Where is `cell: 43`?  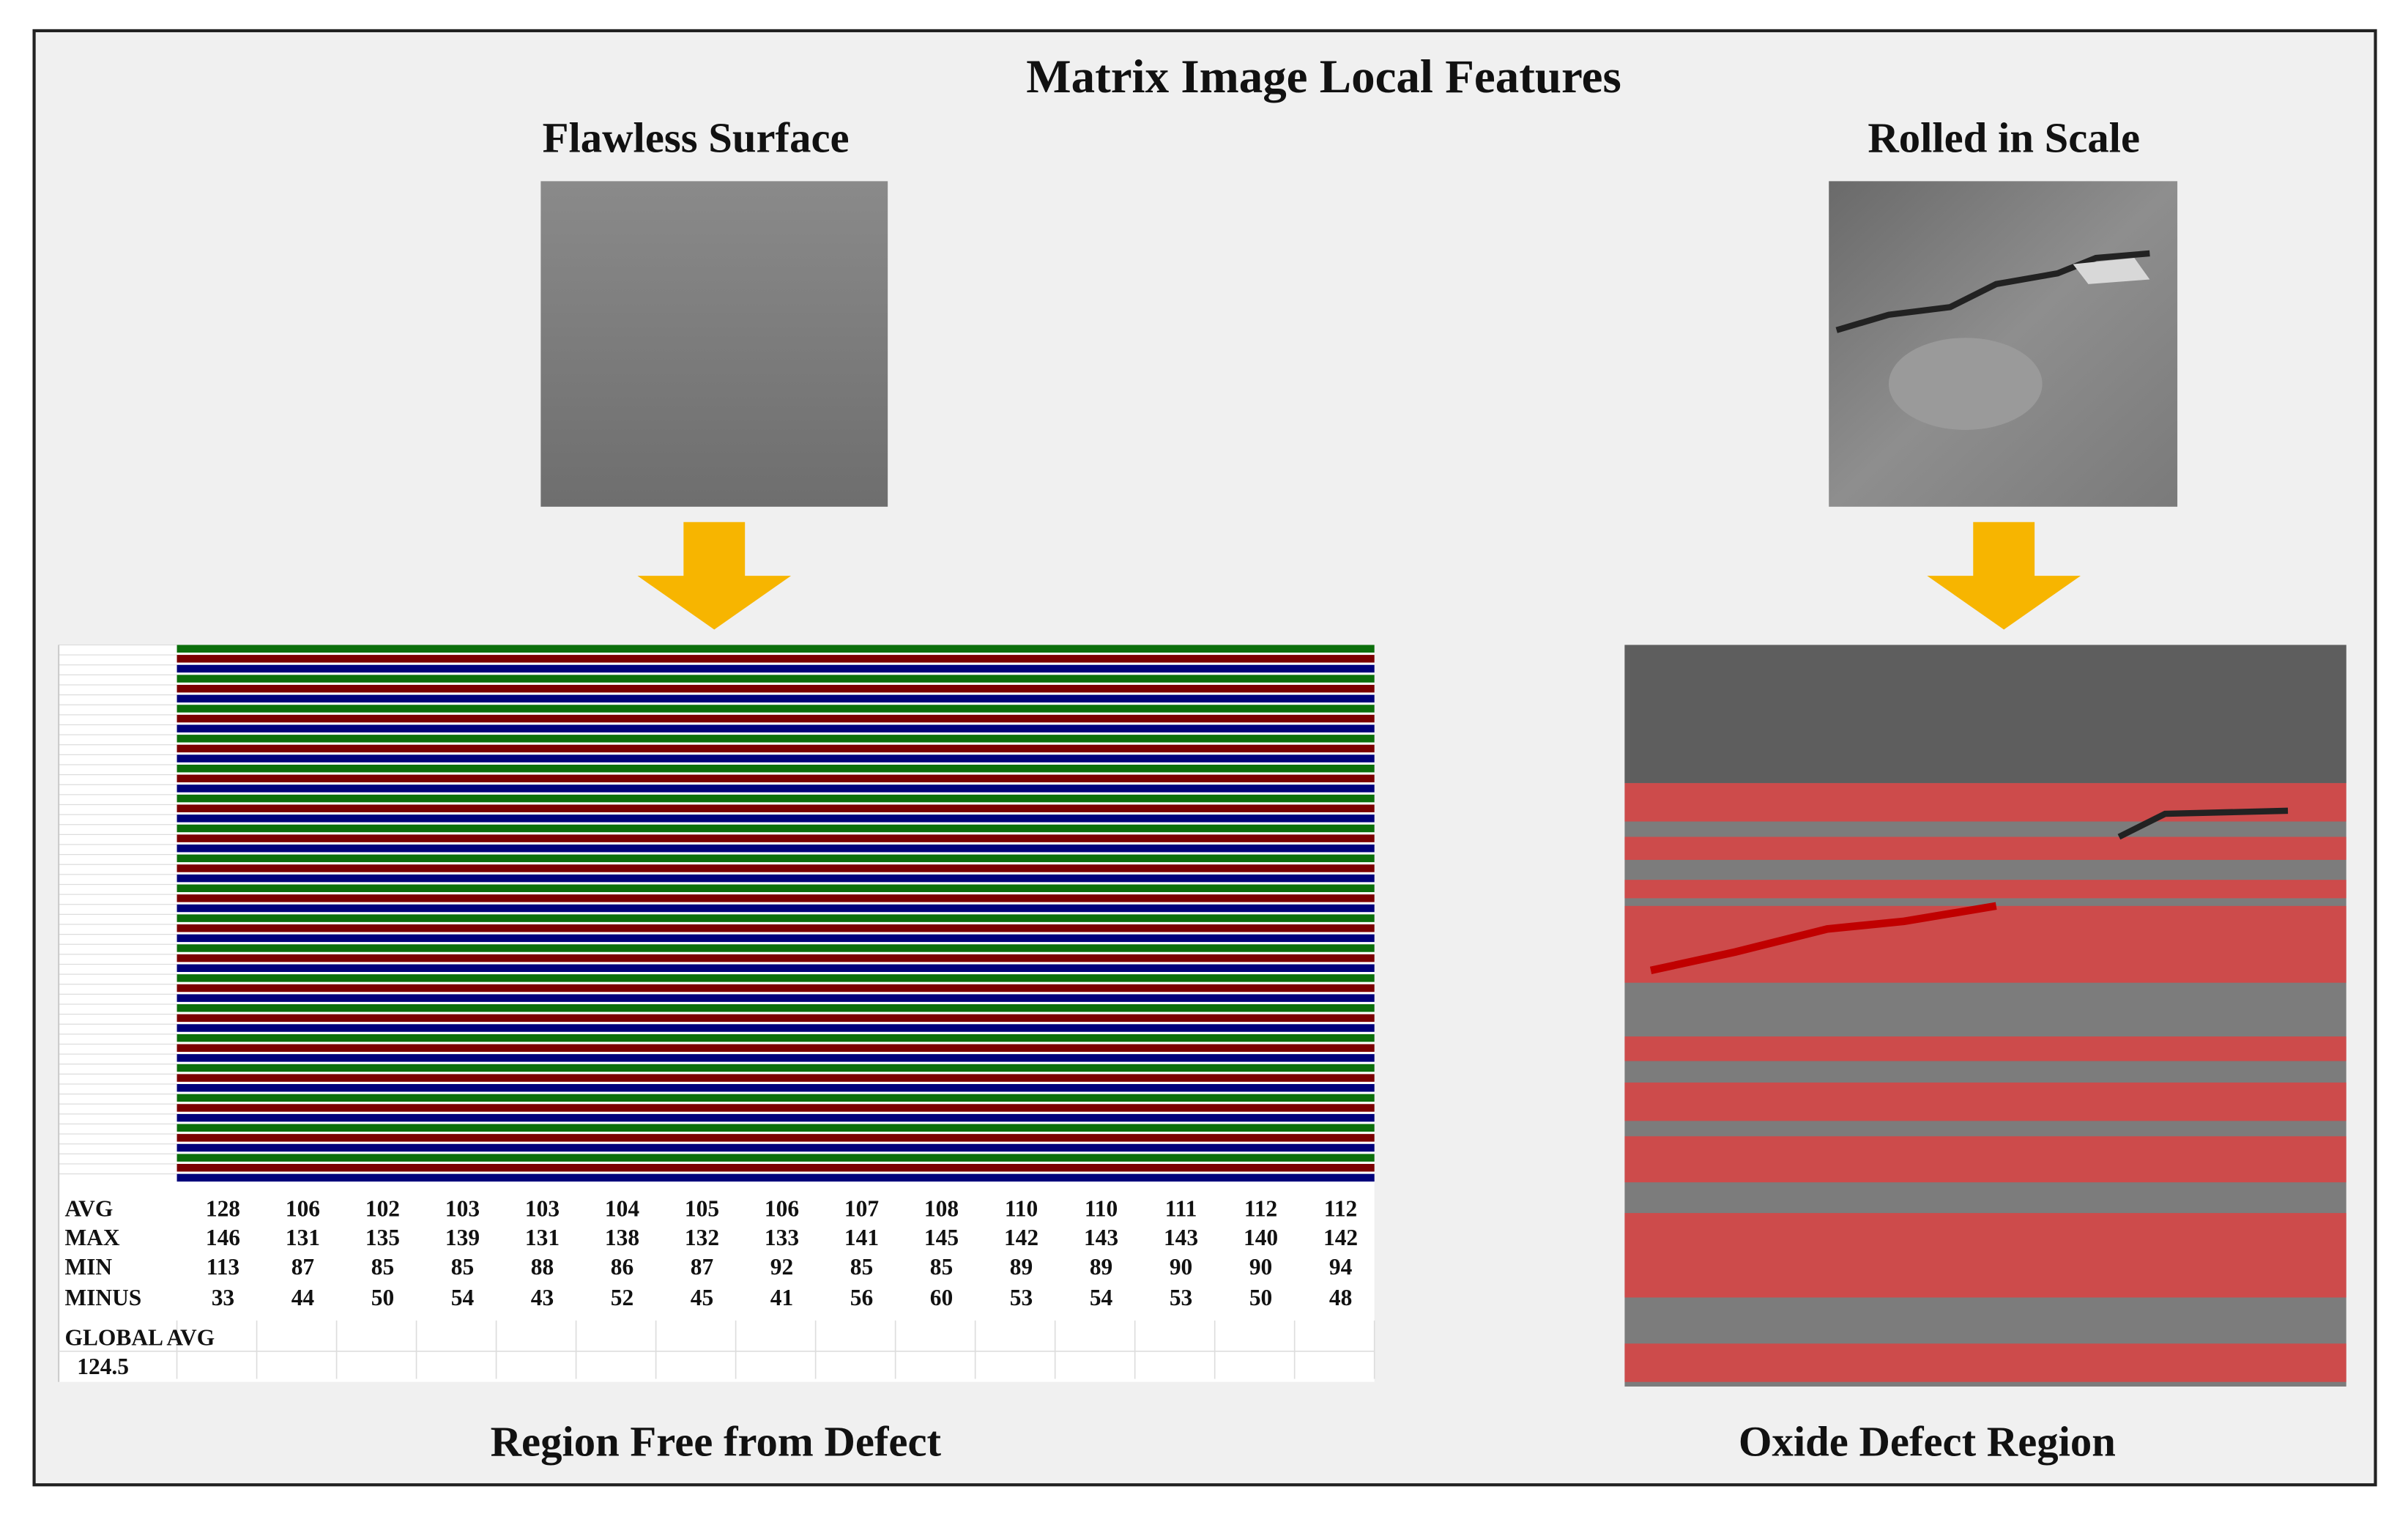 cell: 43 is located at coordinates (542, 1297).